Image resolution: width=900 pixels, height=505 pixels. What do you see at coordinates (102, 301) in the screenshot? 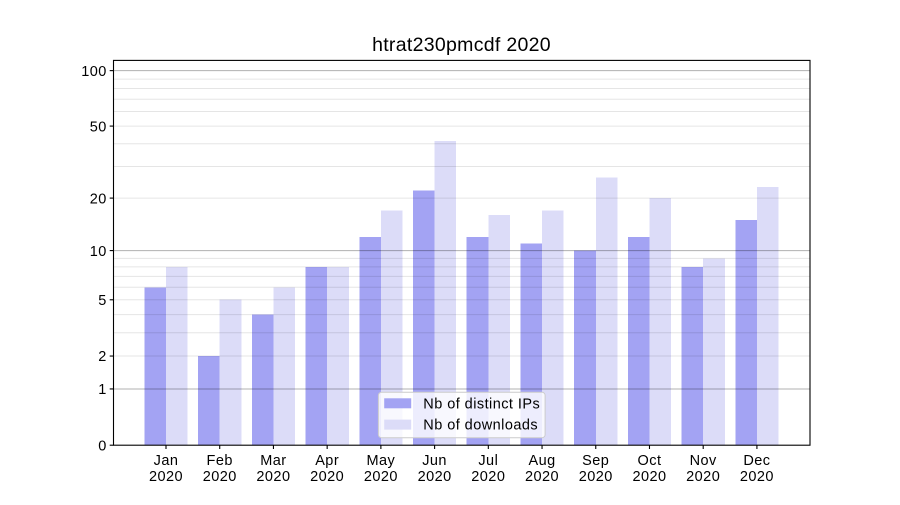
I see `svg-text: 5` at bounding box center [102, 301].